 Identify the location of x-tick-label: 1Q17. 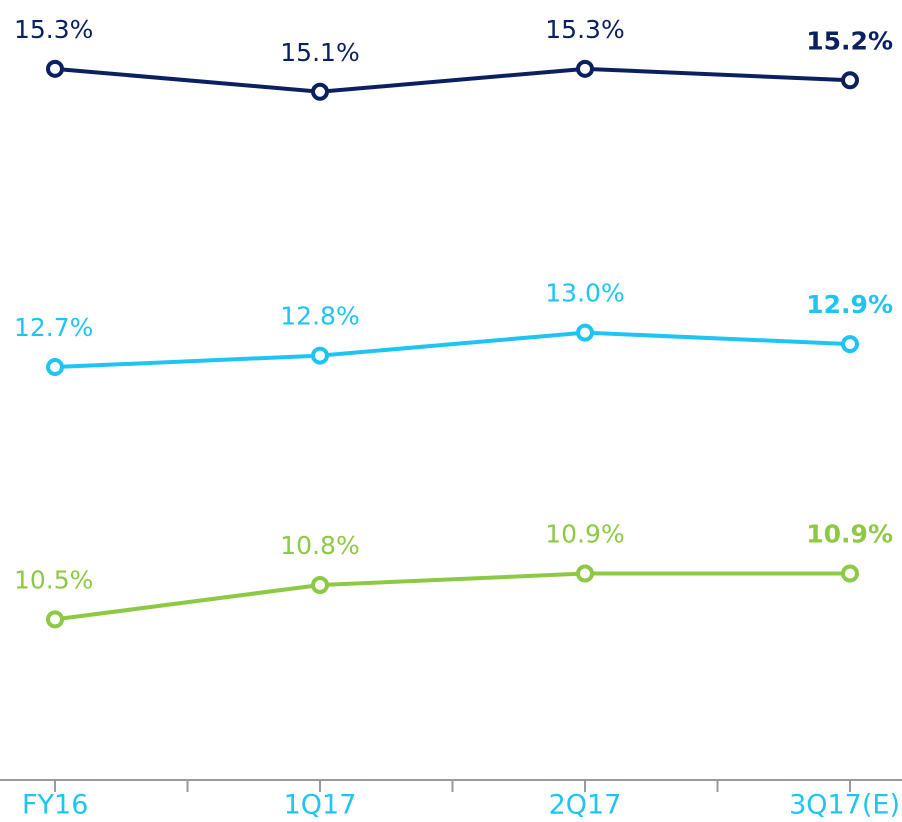
(320, 805).